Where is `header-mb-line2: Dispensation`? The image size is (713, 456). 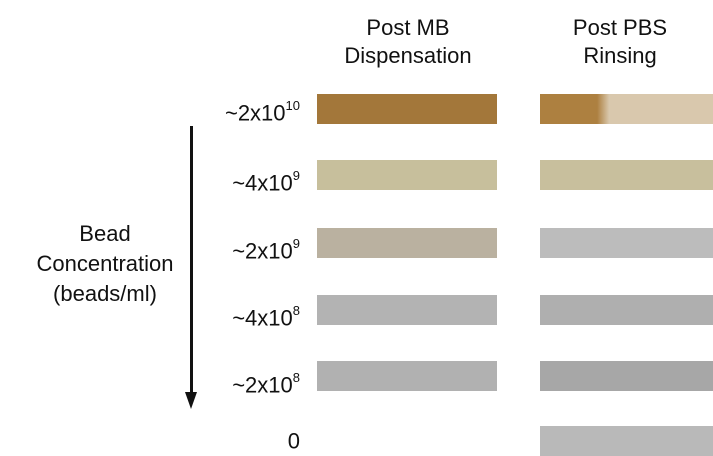 header-mb-line2: Dispensation is located at coordinates (408, 55).